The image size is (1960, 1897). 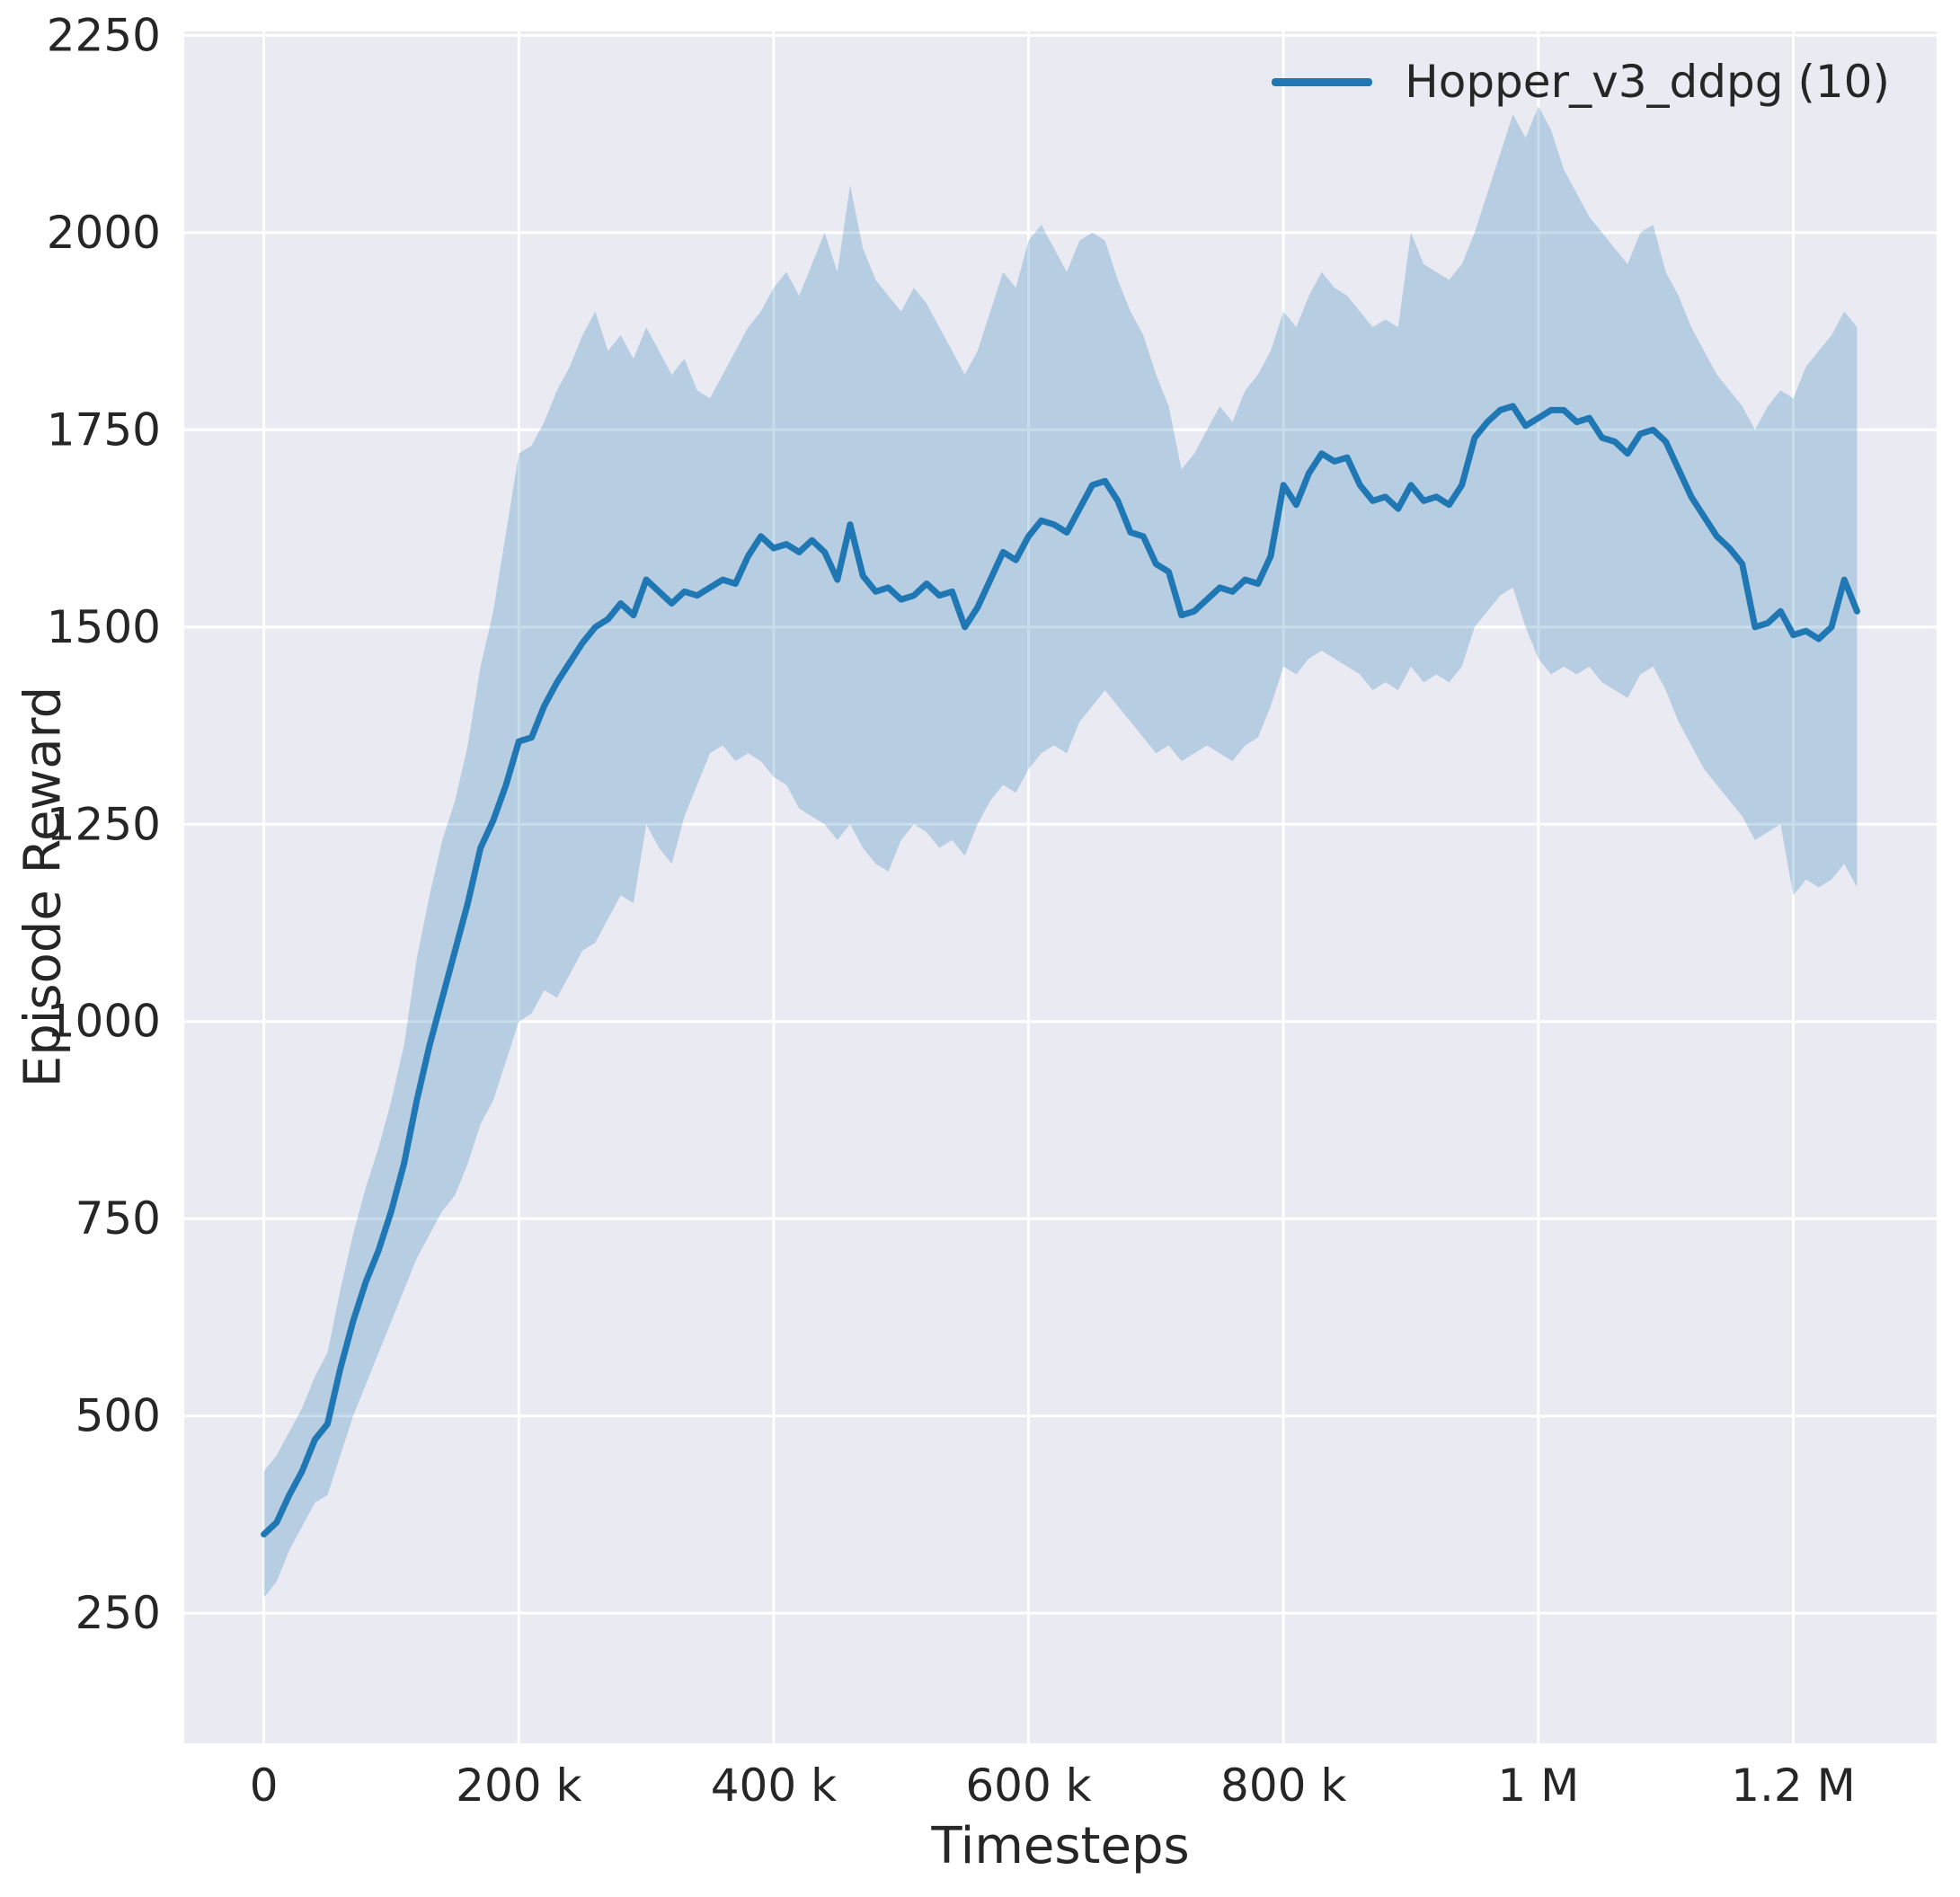 I want to click on y-tick-label: 500, so click(x=118, y=1416).